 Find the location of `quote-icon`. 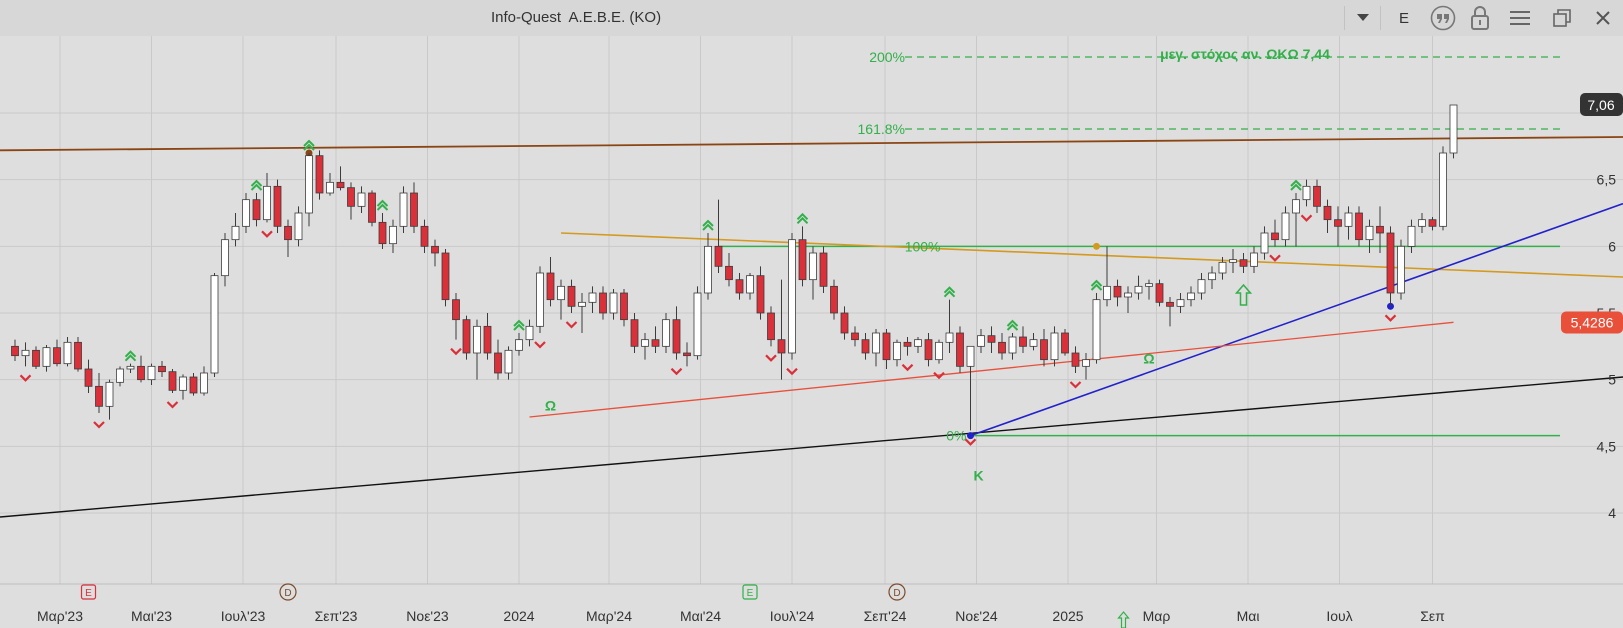

quote-icon is located at coordinates (1443, 18).